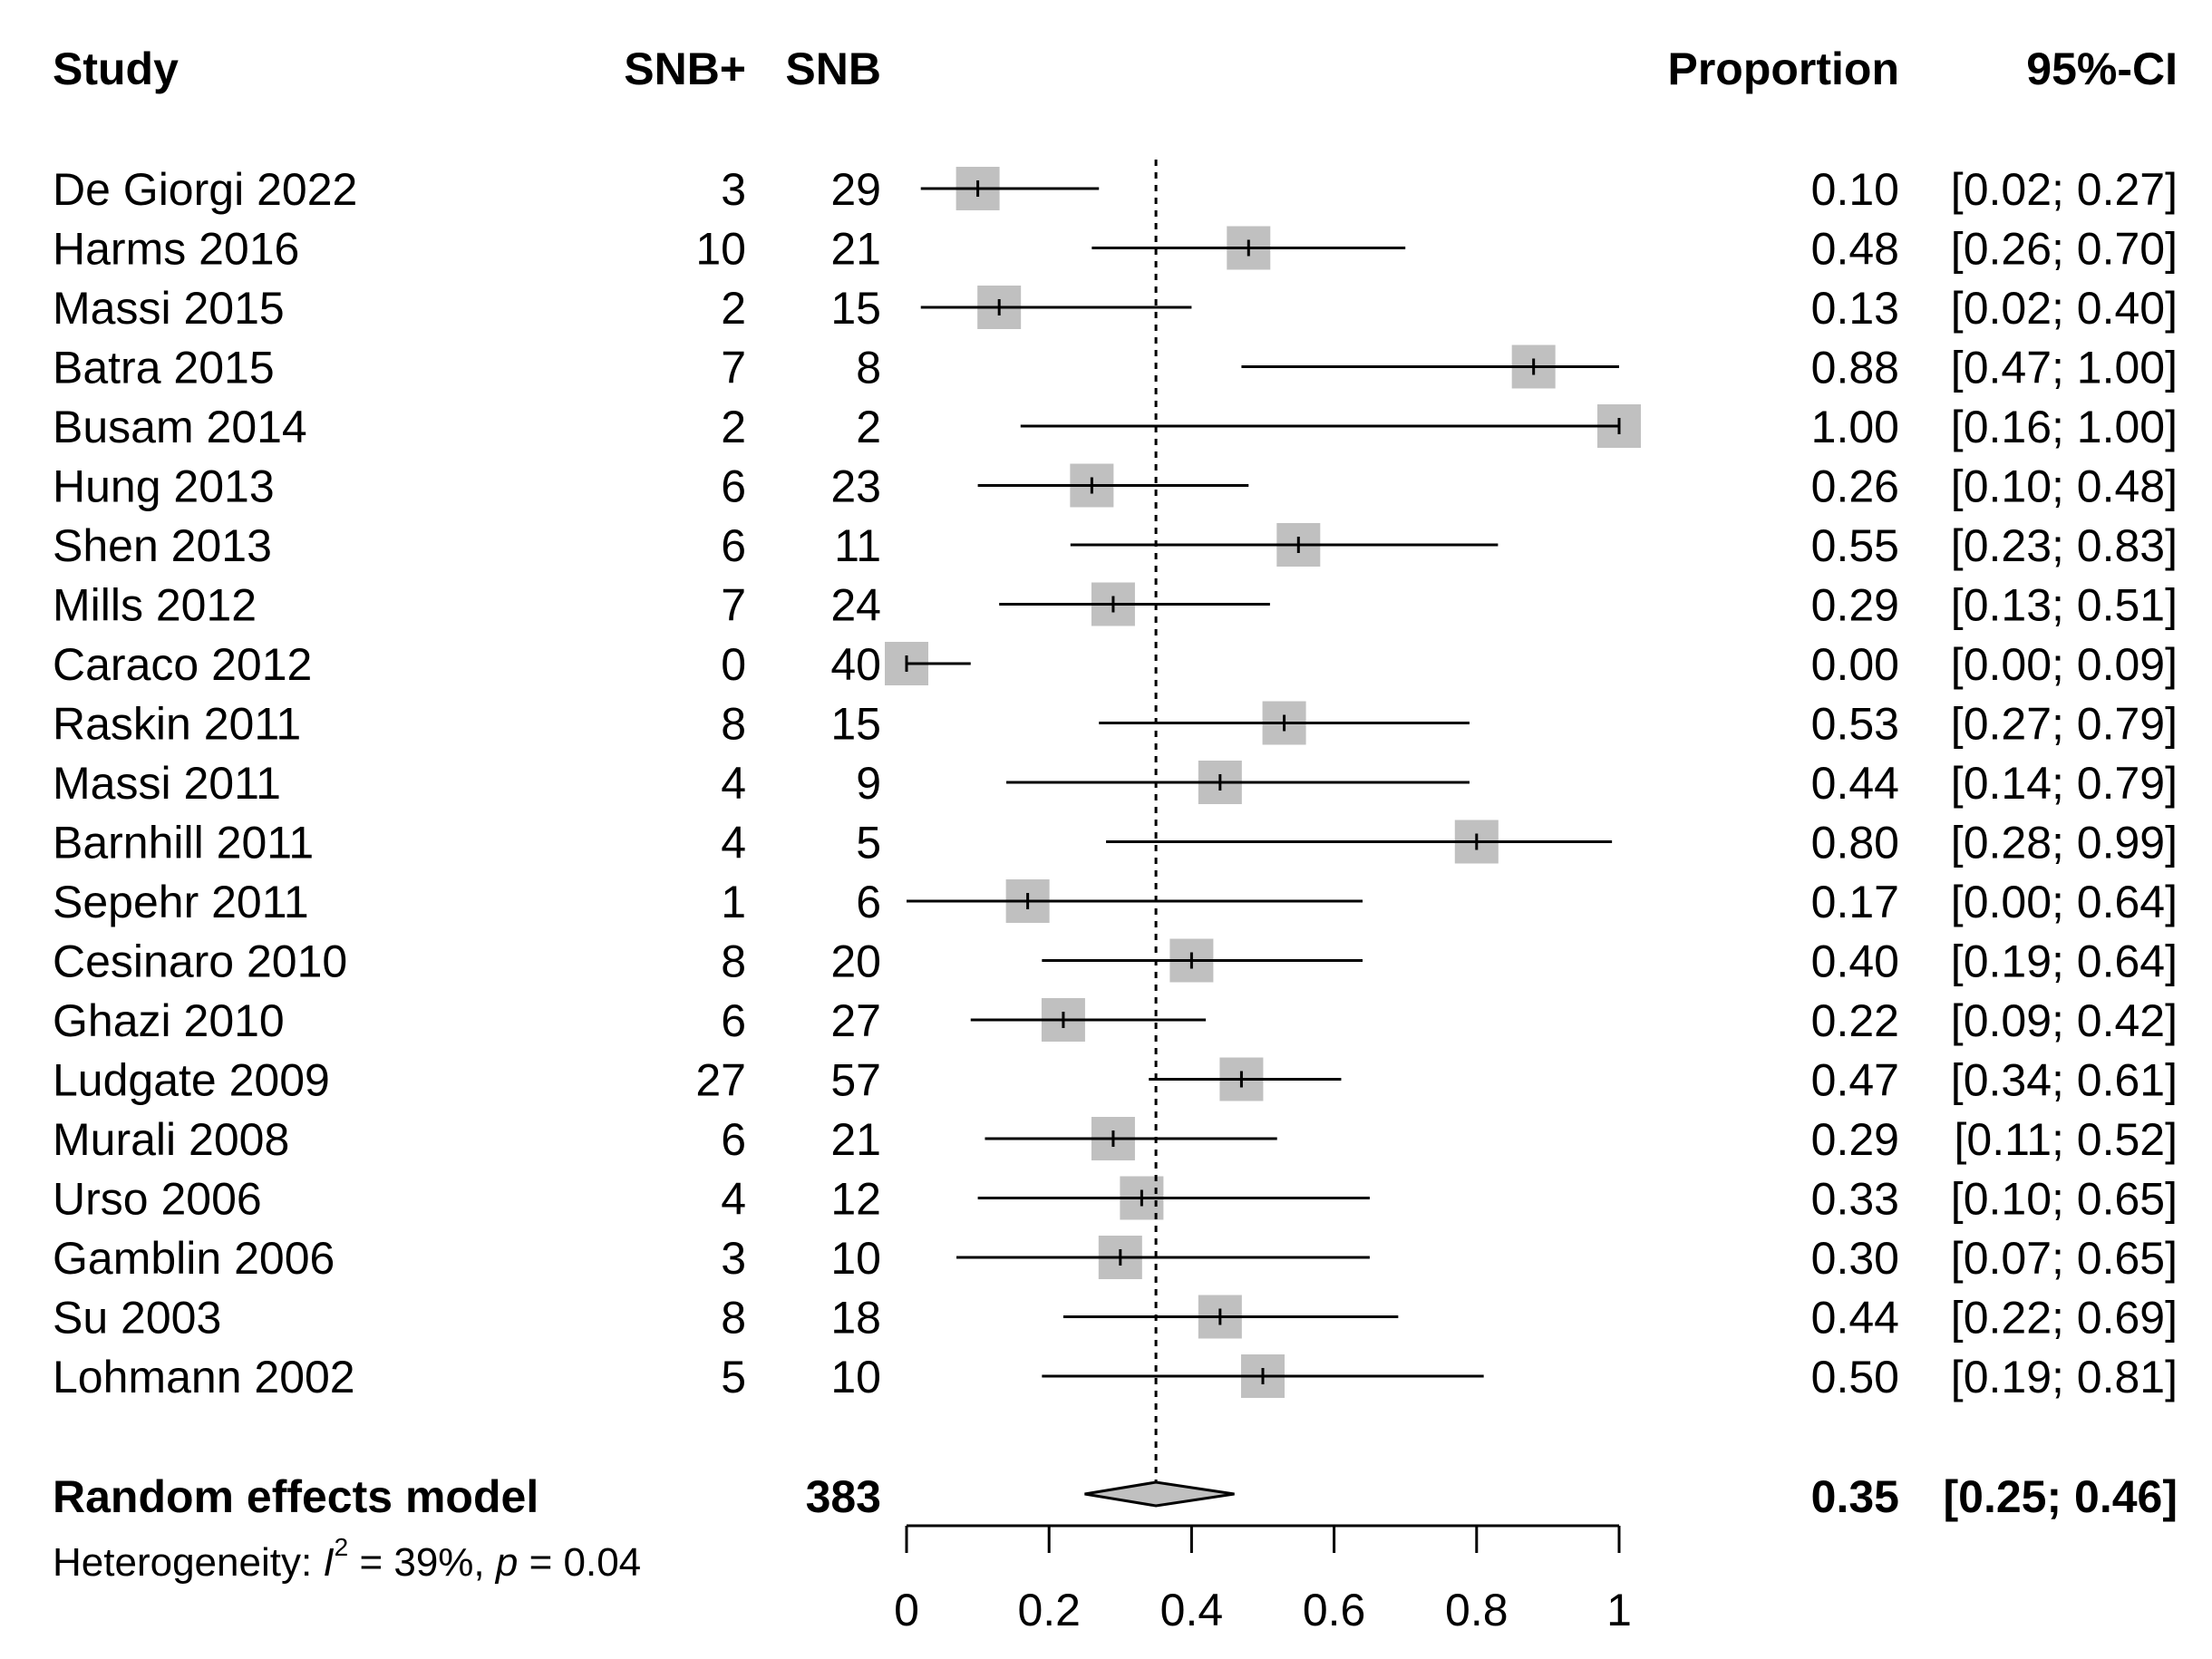  Describe the element at coordinates (733, 1258) in the screenshot. I see `study-events: 3` at that location.